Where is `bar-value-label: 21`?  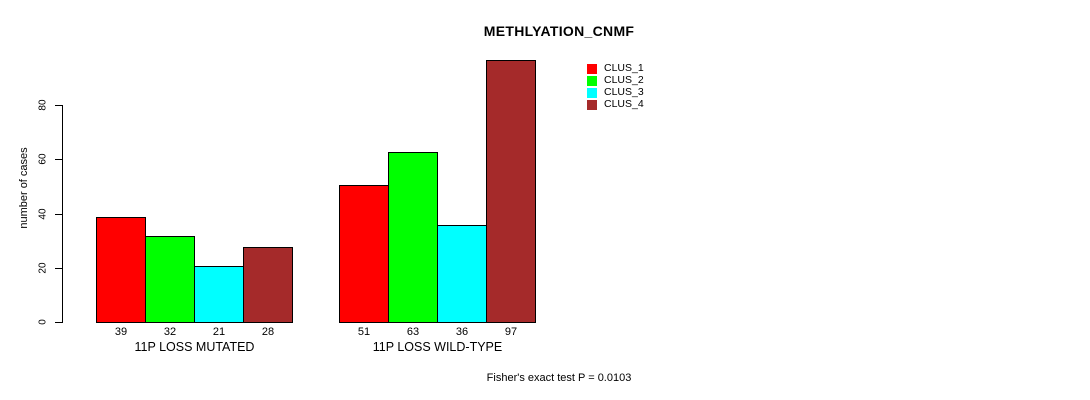 bar-value-label: 21 is located at coordinates (219, 332).